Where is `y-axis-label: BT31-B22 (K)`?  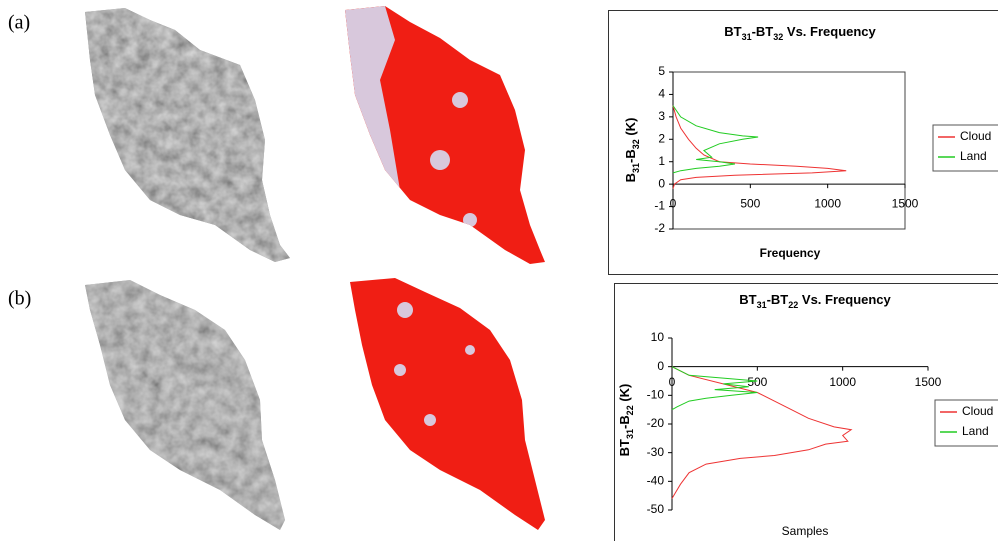 y-axis-label: BT31-B22 (K) is located at coordinates (626, 420).